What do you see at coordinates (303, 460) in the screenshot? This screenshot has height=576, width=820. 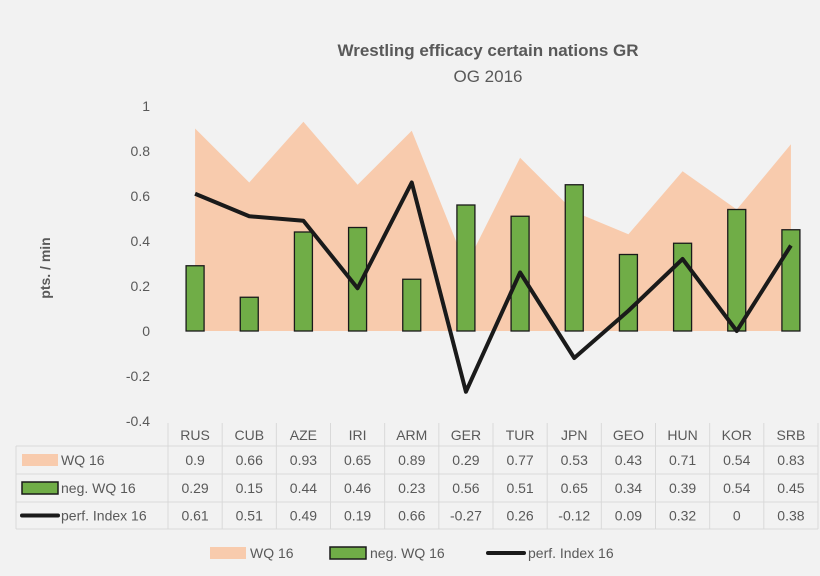 I see `table-cell: 0.93` at bounding box center [303, 460].